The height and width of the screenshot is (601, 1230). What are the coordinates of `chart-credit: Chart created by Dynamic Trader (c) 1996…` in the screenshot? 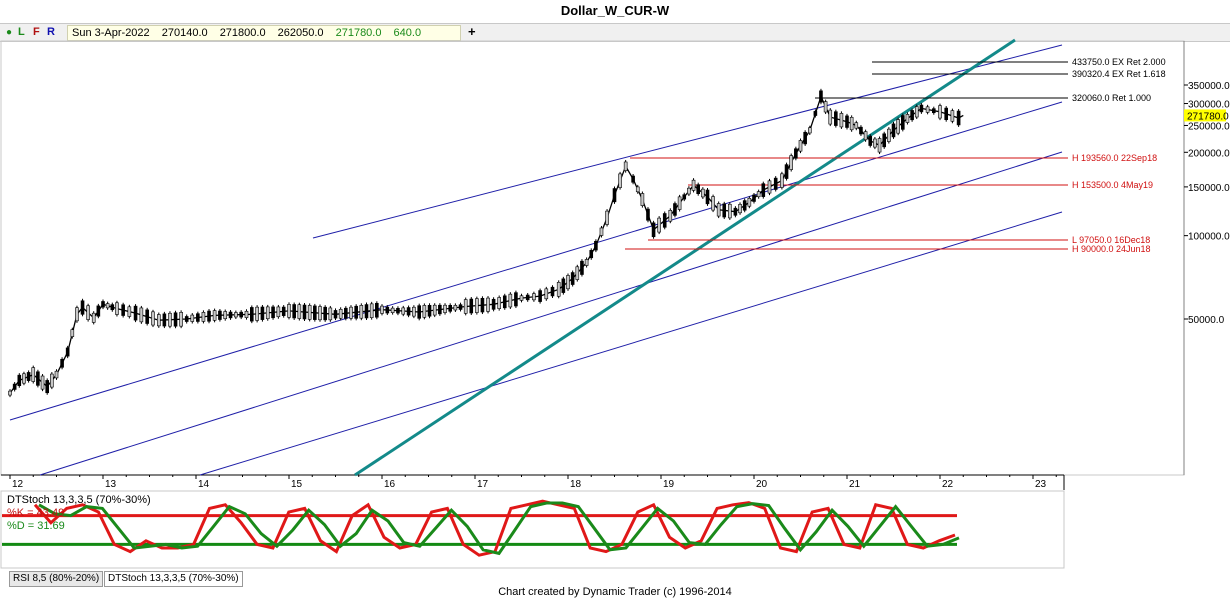 It's located at (615, 592).